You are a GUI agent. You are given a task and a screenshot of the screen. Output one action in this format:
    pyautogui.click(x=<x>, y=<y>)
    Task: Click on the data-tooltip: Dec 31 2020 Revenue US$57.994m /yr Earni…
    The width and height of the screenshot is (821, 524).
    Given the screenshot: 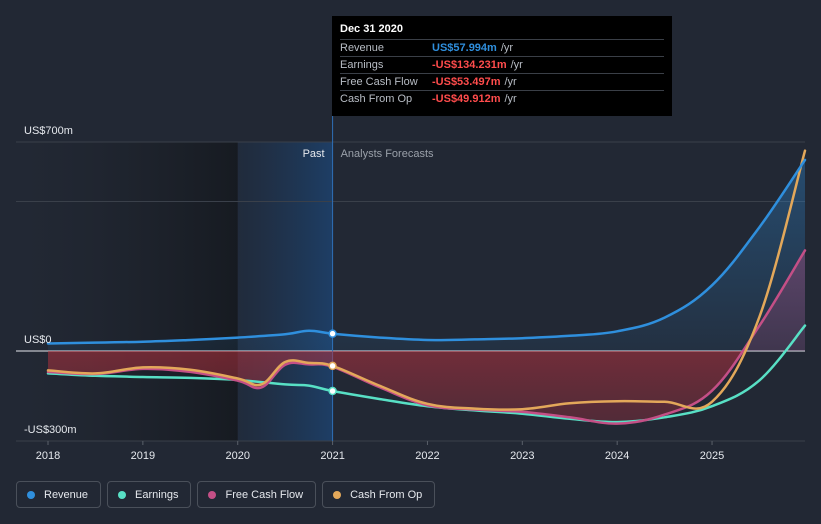 What is the action you would take?
    pyautogui.click(x=502, y=66)
    